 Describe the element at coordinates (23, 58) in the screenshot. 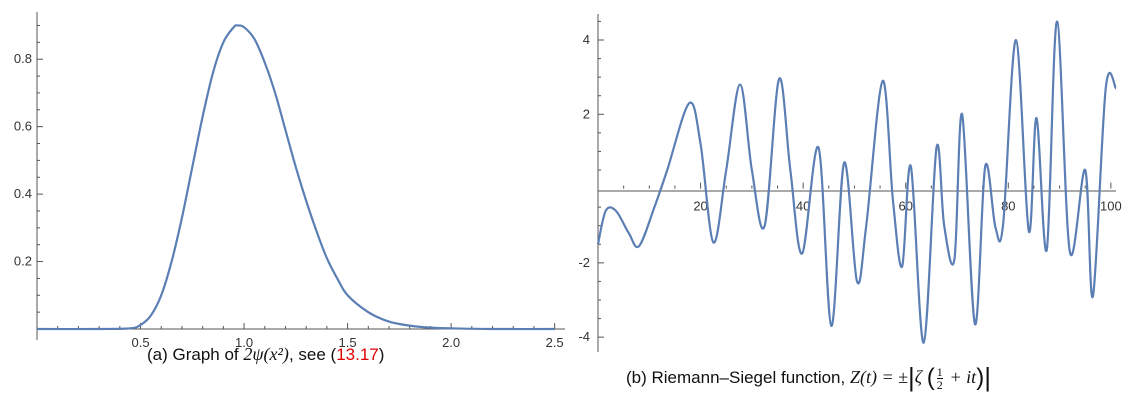

I see `y-tick-label-a: 0.8` at that location.